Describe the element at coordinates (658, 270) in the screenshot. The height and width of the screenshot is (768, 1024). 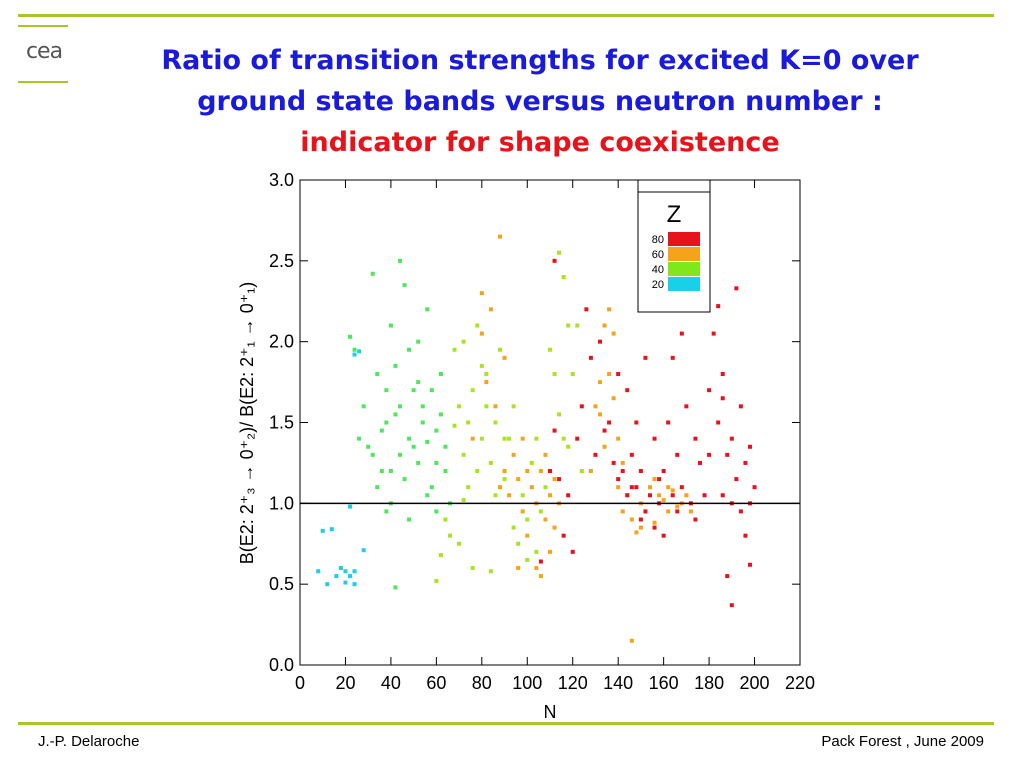
I see `legend-label: 40` at that location.